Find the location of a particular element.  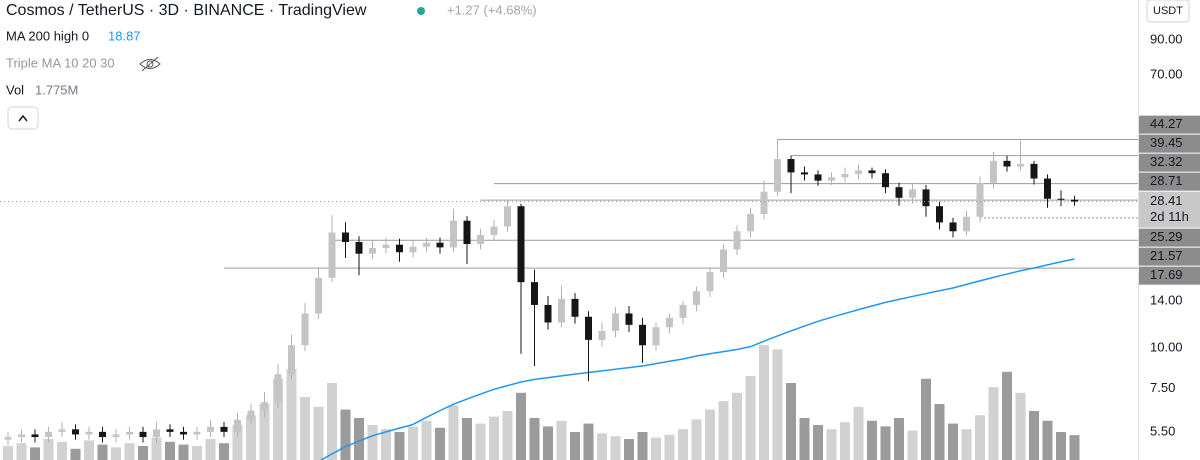

level-label-box is located at coordinates (1169, 162).